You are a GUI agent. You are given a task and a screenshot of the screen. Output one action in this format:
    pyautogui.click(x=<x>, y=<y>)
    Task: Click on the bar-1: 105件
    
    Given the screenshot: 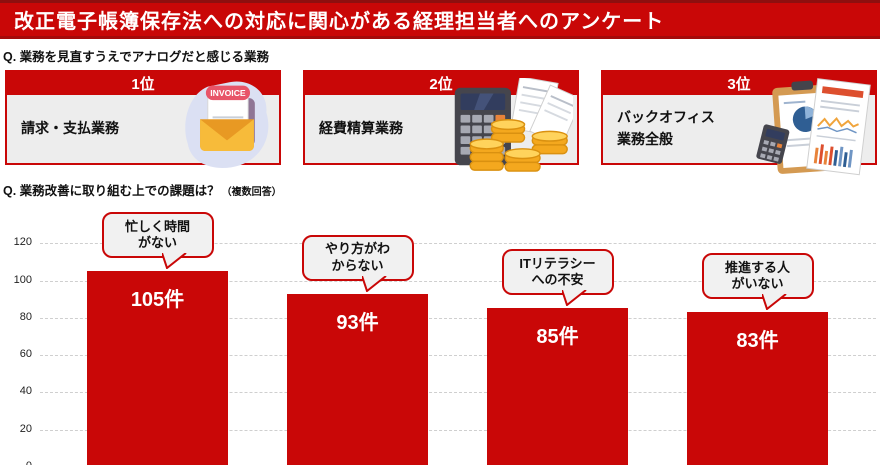 What is the action you would take?
    pyautogui.click(x=157, y=368)
    